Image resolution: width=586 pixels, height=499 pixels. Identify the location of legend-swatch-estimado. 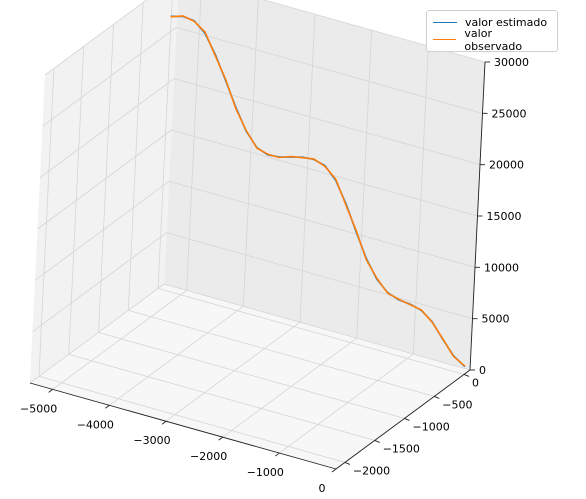
(445, 22).